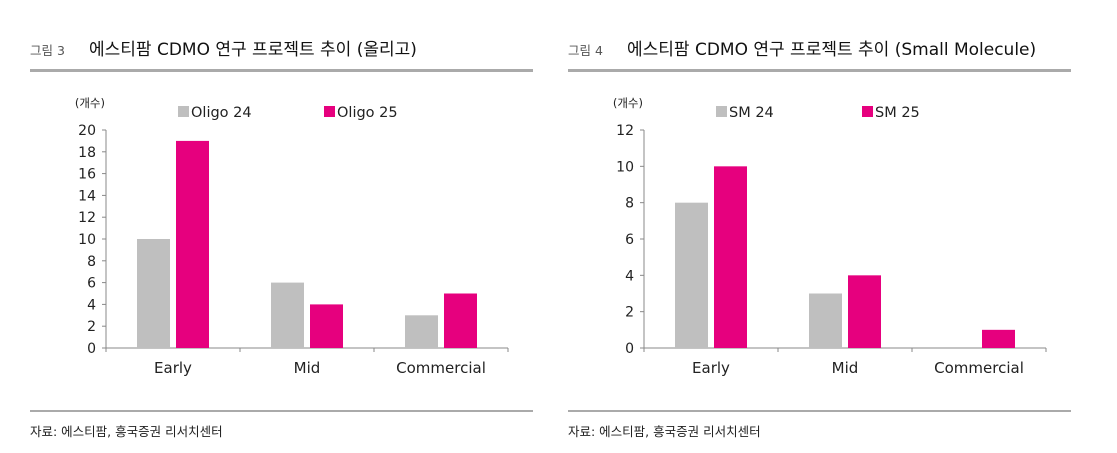 The image size is (1117, 453). Describe the element at coordinates (825, 320) in the screenshot. I see `bar-sm-24-mid` at that location.